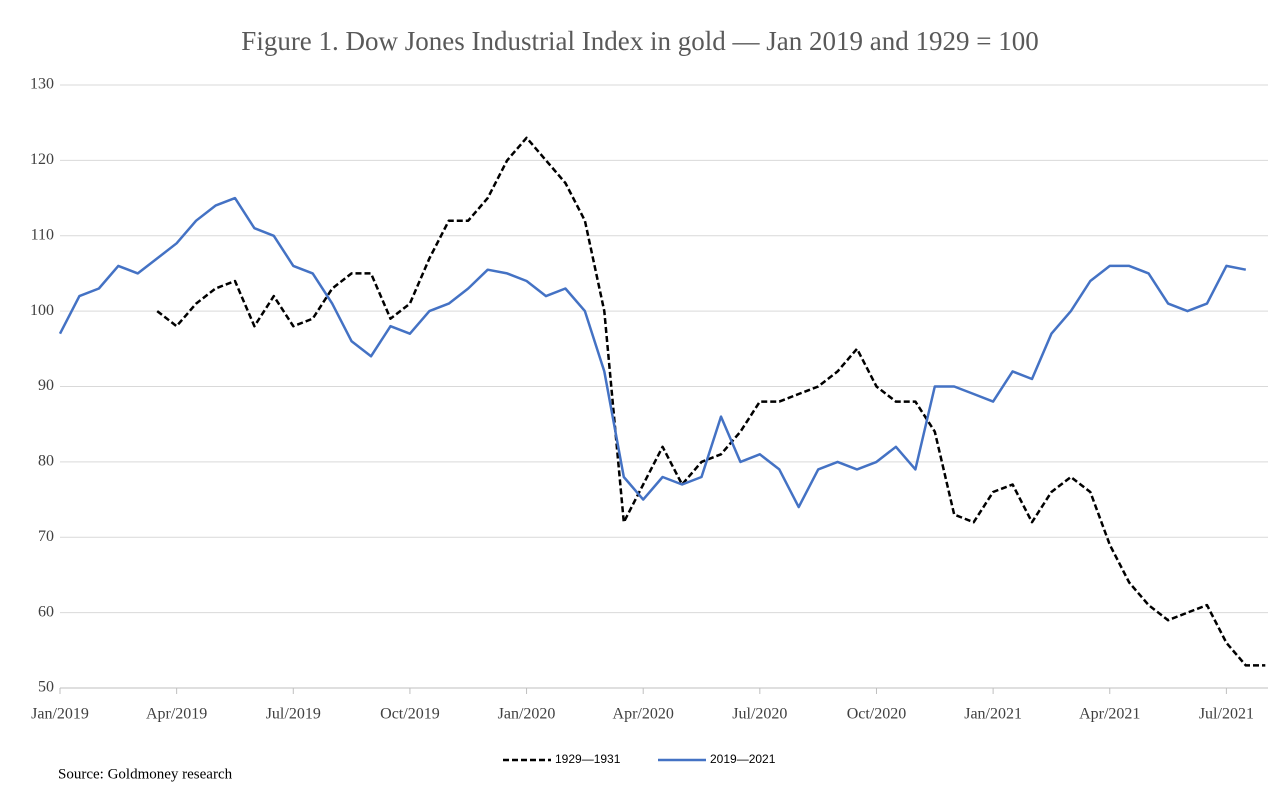  What do you see at coordinates (410, 714) in the screenshot?
I see `x-tick-label: Oct/2019` at bounding box center [410, 714].